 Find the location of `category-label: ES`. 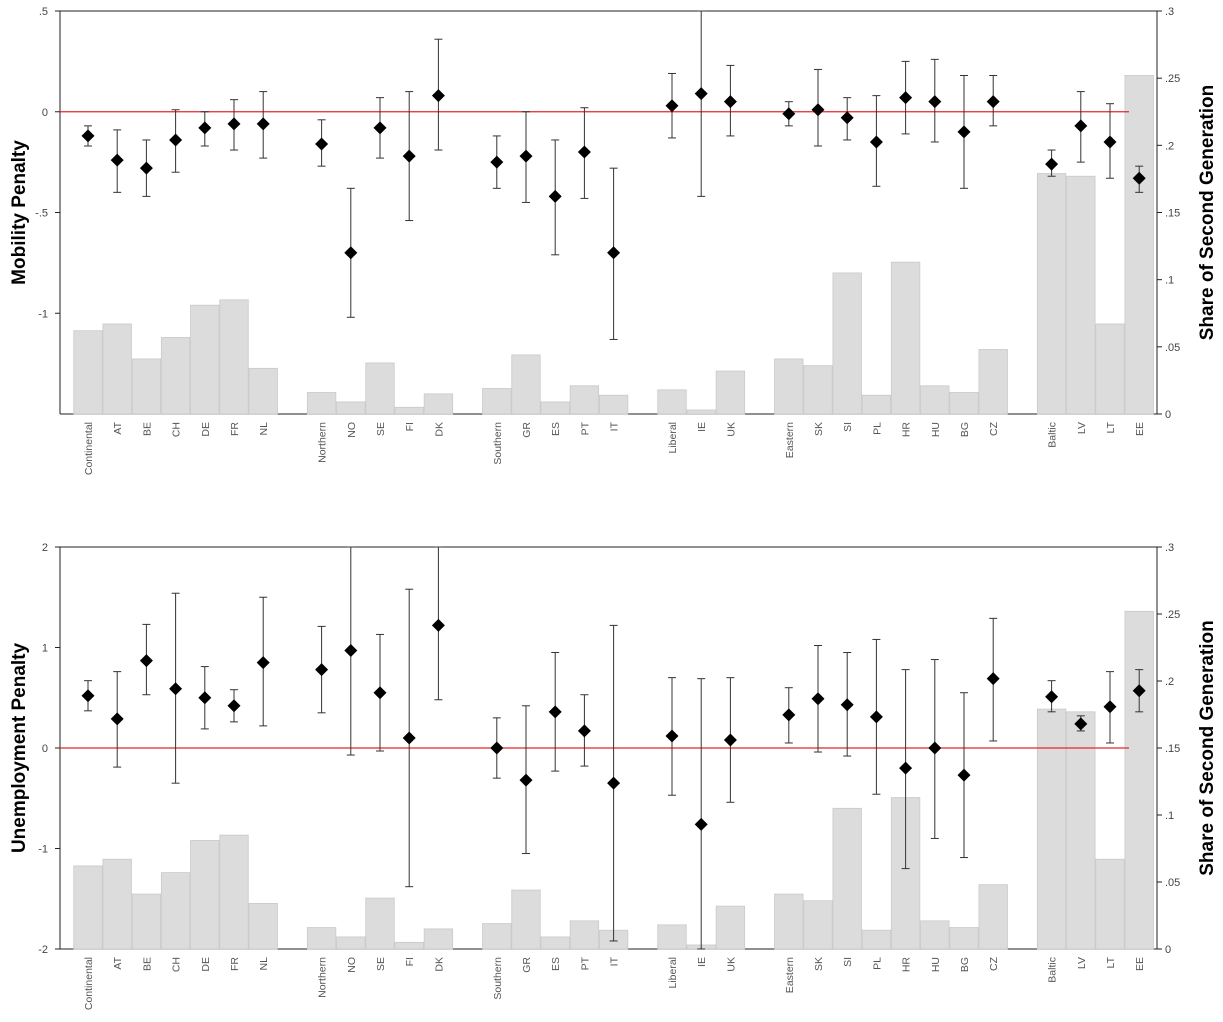

category-label: ES is located at coordinates (556, 429).